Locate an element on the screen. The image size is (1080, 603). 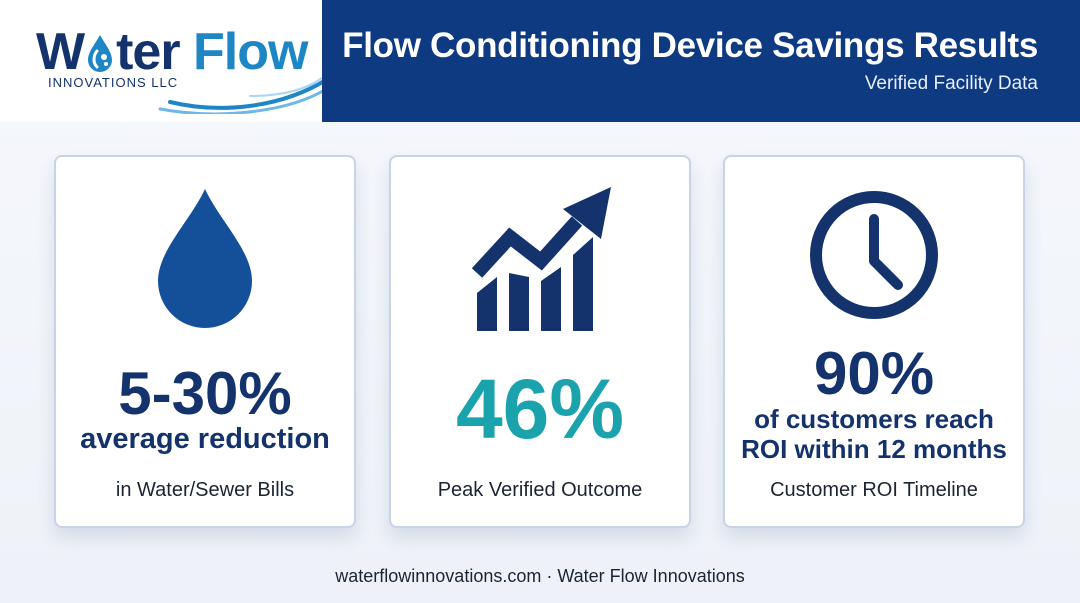
stat-label-line2: ROI within 12 months is located at coordinates (874, 449).